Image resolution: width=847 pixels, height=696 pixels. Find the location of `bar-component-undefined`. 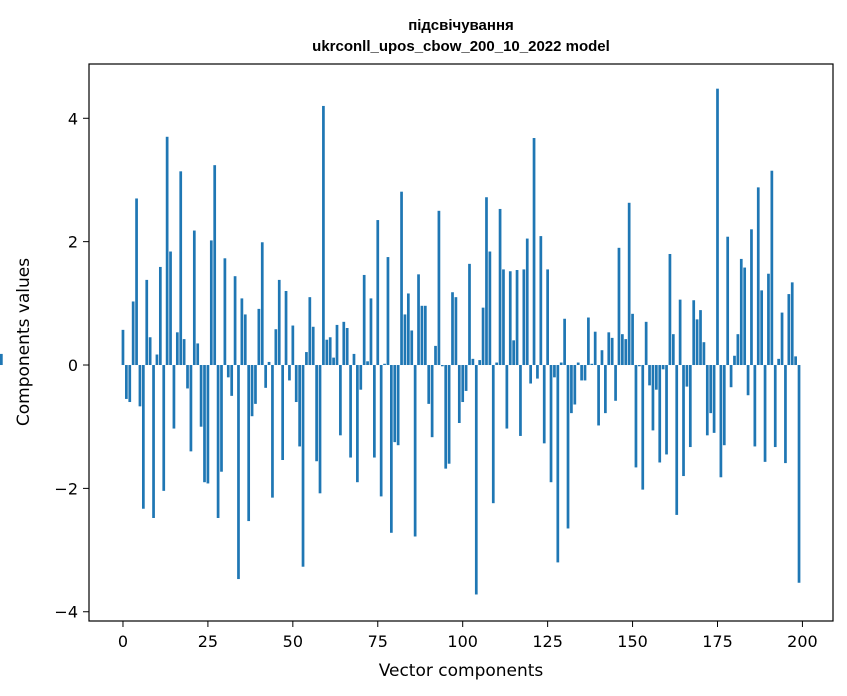

bar-component-undefined is located at coordinates (1, 359).